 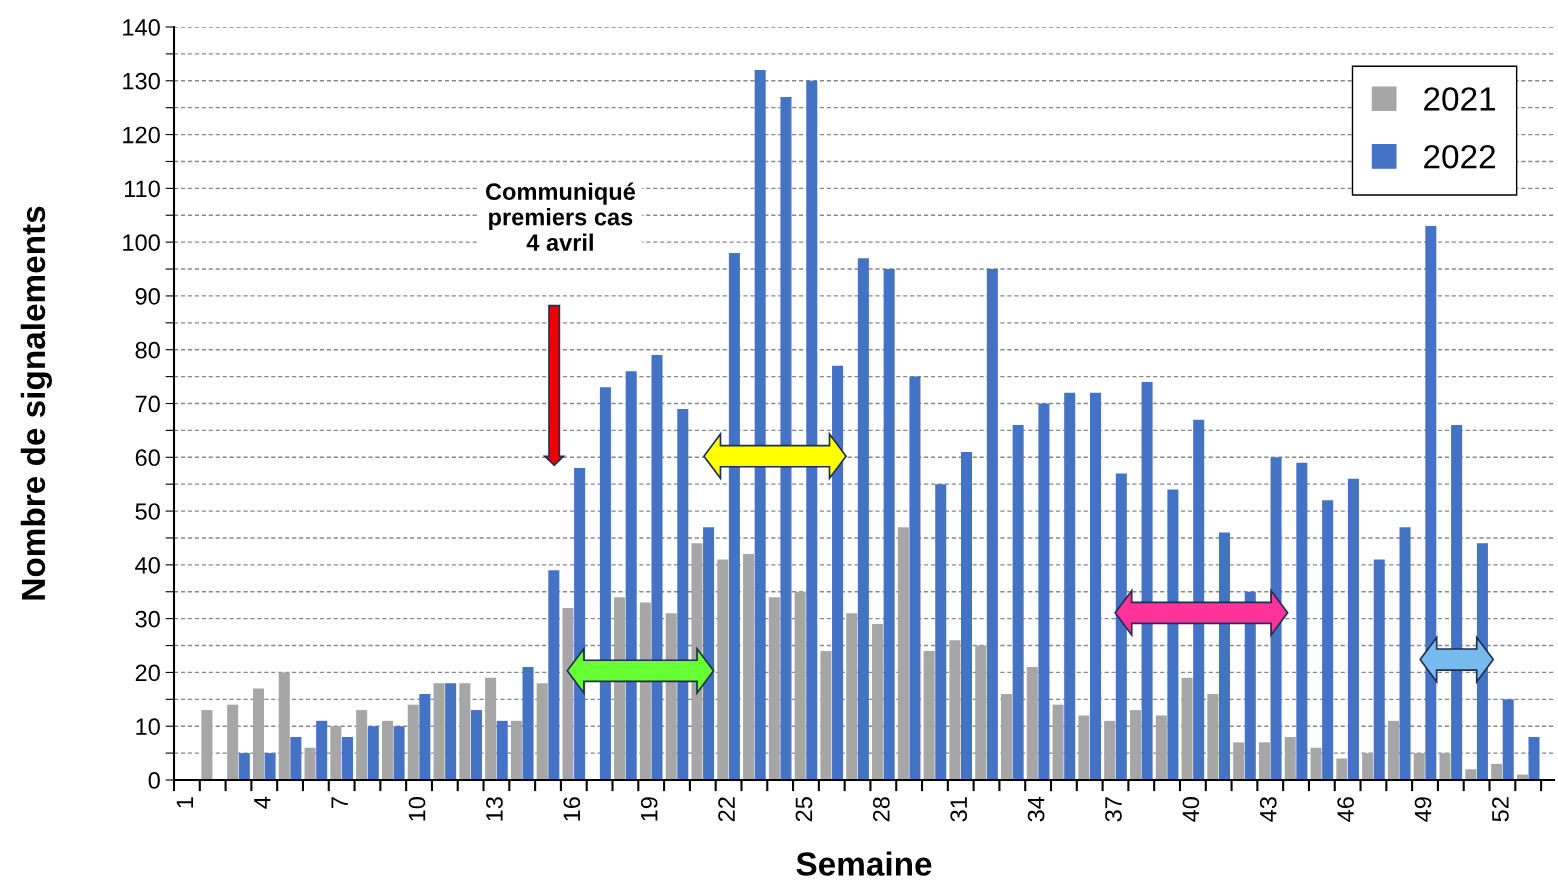 I want to click on x-tick-label: 49, so click(x=1423, y=809).